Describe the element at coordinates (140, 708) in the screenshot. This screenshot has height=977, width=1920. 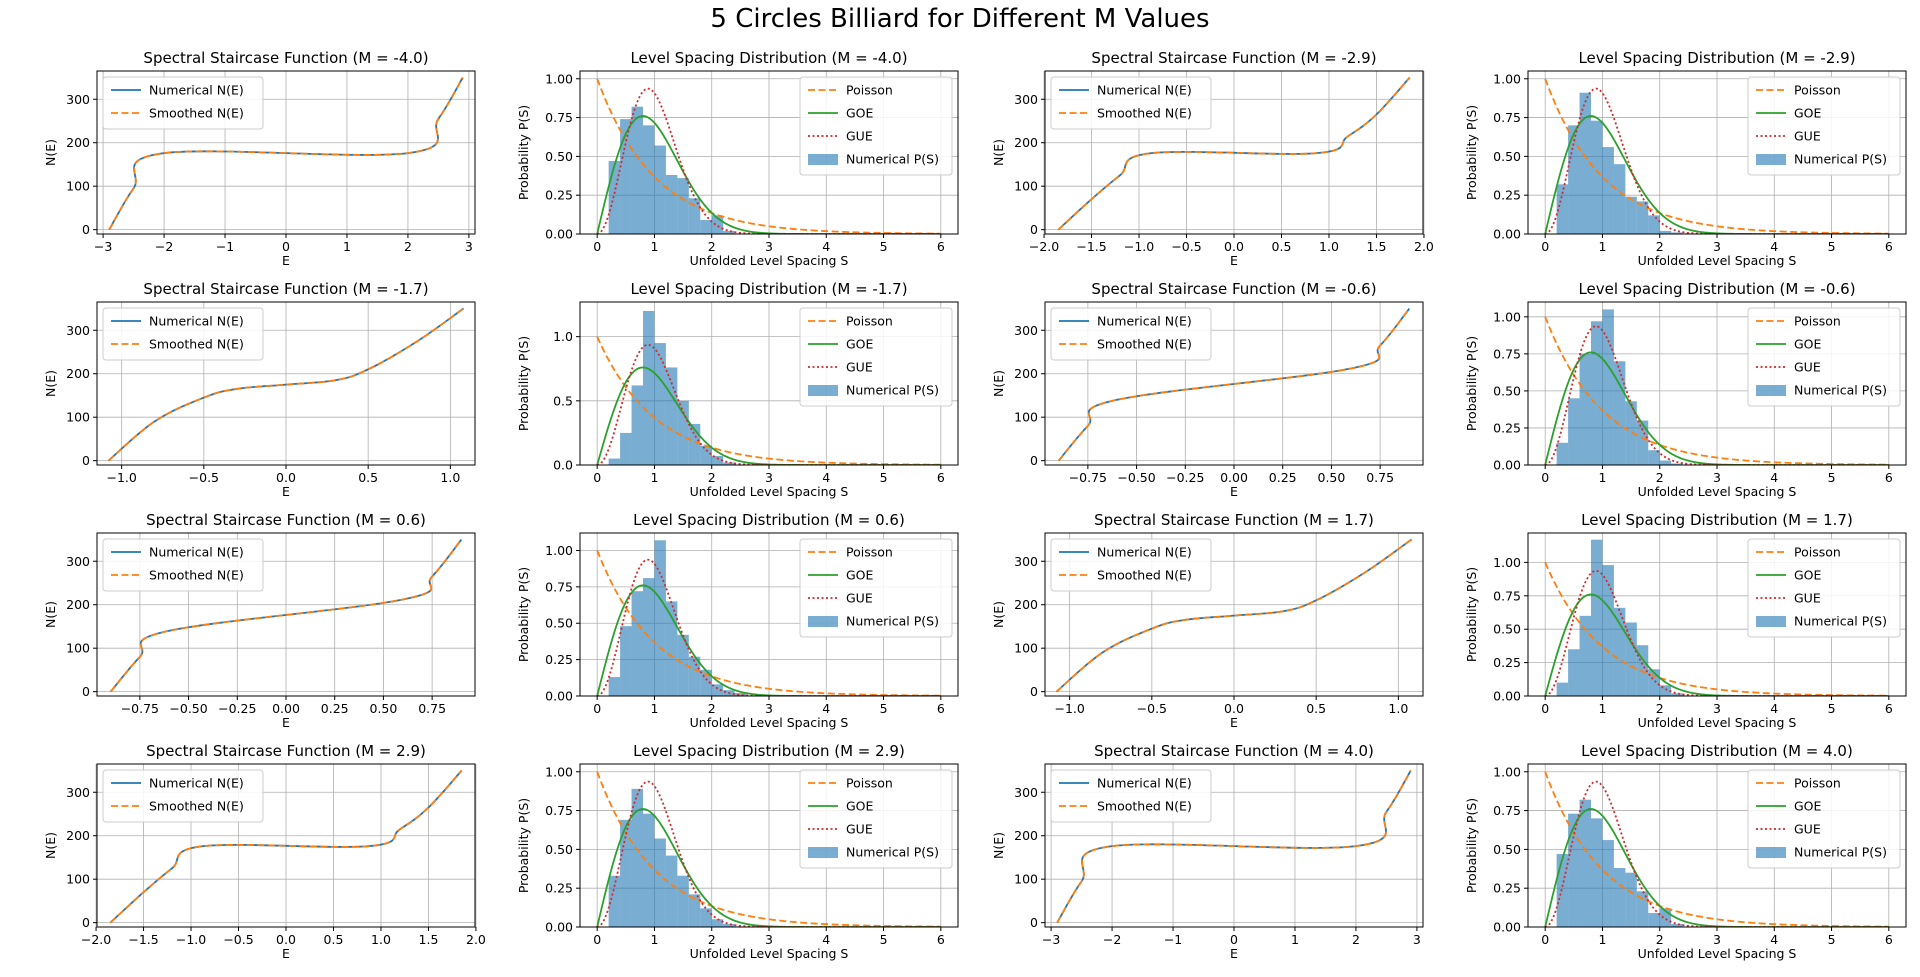
I see `x-tick-label: −0.75` at that location.